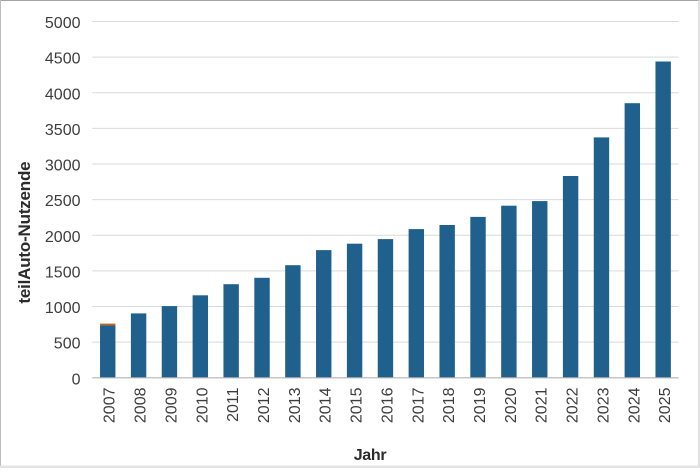 The height and width of the screenshot is (473, 700). What do you see at coordinates (63, 130) in the screenshot?
I see `svg-text: 3500` at bounding box center [63, 130].